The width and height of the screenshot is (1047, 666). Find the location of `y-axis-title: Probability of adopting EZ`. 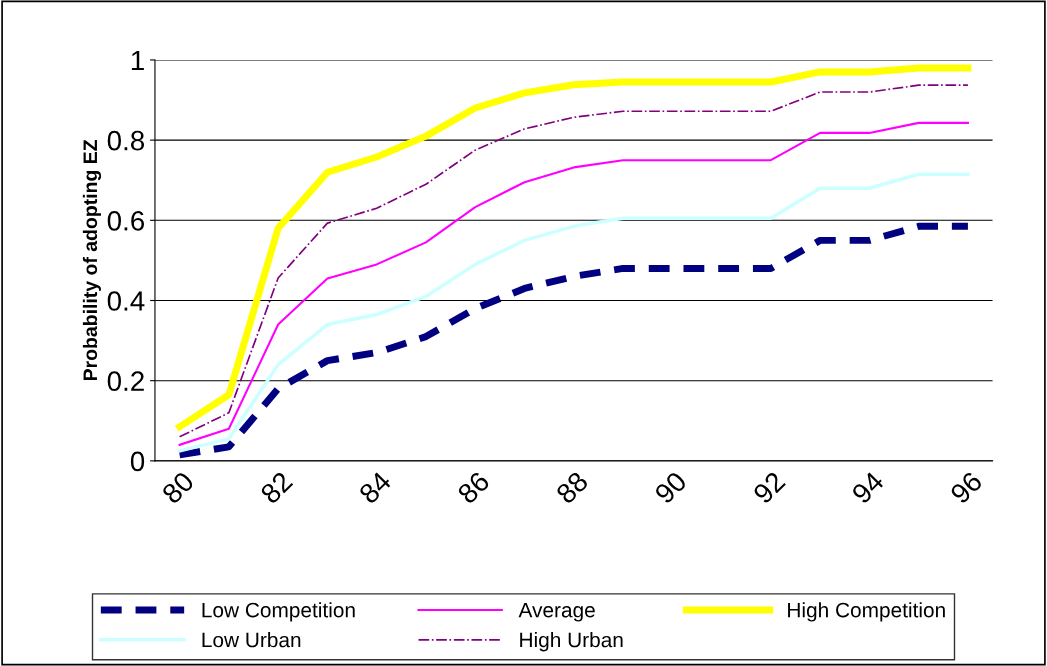

y-axis-title: Probability of adopting EZ is located at coordinates (92, 260).